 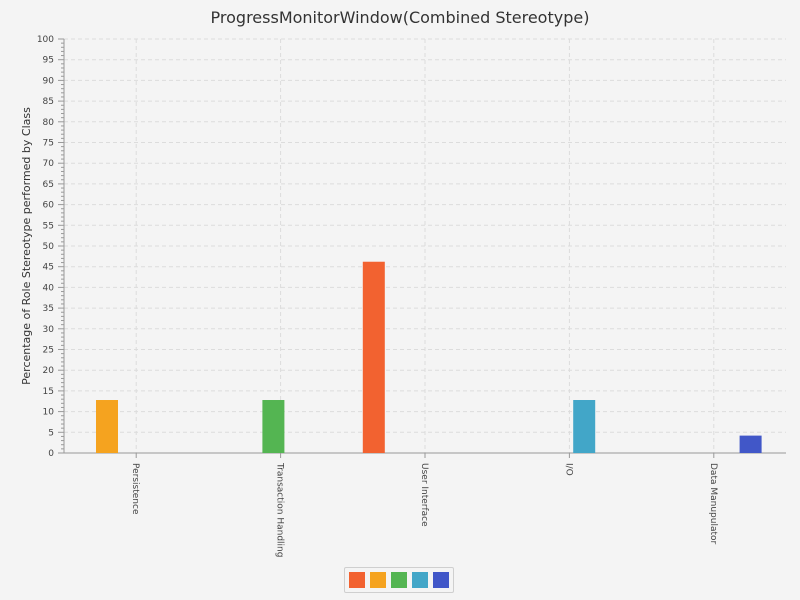 I want to click on y-tick-label: 65, so click(x=48, y=185).